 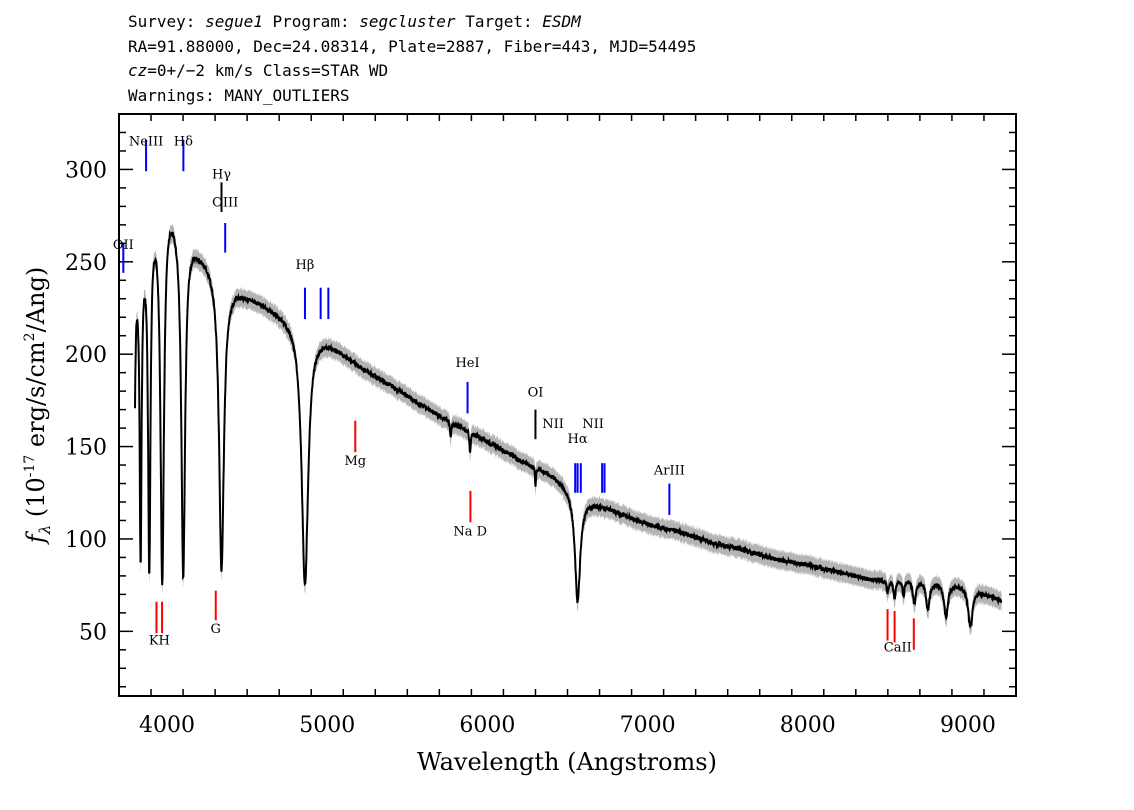 I want to click on x-tick-label: 8000, so click(x=808, y=725).